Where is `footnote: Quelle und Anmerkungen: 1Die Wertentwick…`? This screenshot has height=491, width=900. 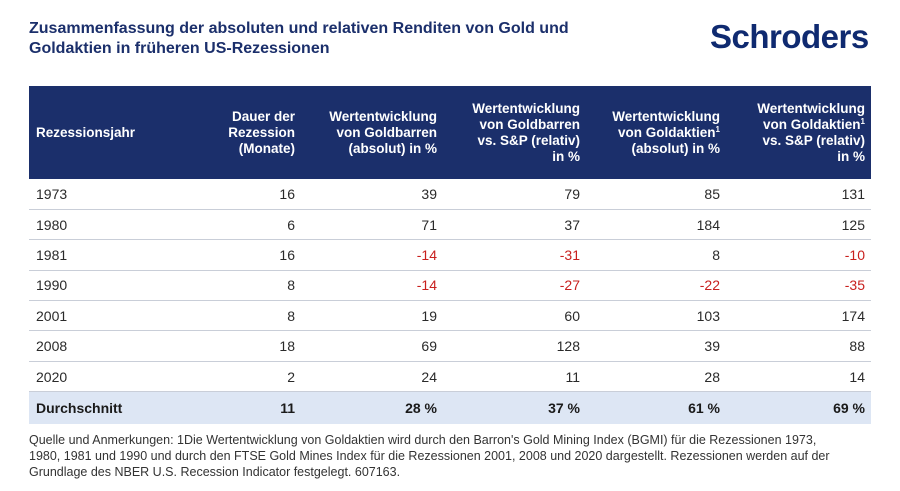
footnote: Quelle und Anmerkungen: 1Die Wertentwick… is located at coordinates (451, 456).